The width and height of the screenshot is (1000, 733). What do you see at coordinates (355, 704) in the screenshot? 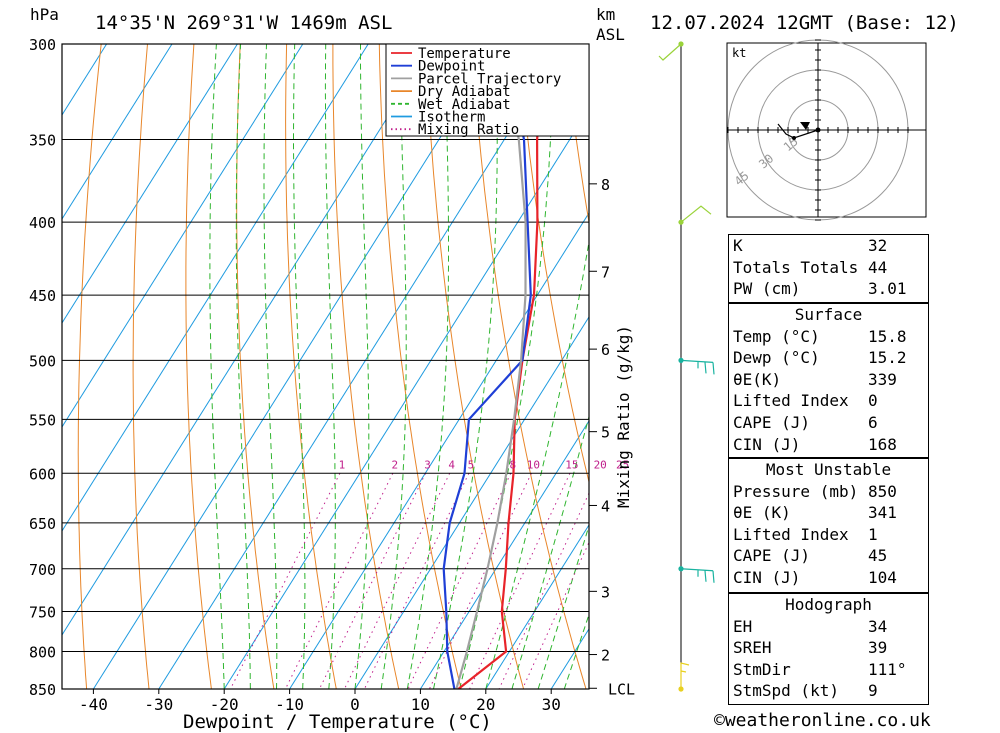
I see `temp-tick-label: 0` at bounding box center [355, 704].